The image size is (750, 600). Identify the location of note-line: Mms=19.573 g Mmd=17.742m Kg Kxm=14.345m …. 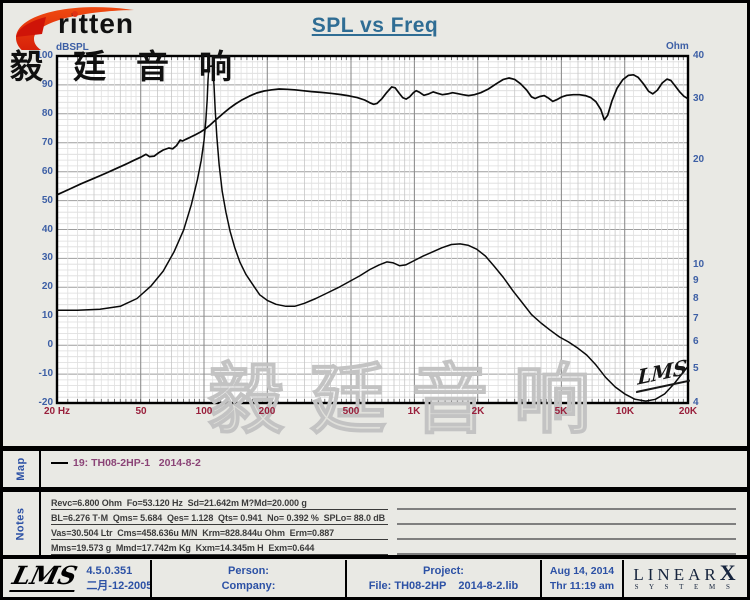
(393, 547).